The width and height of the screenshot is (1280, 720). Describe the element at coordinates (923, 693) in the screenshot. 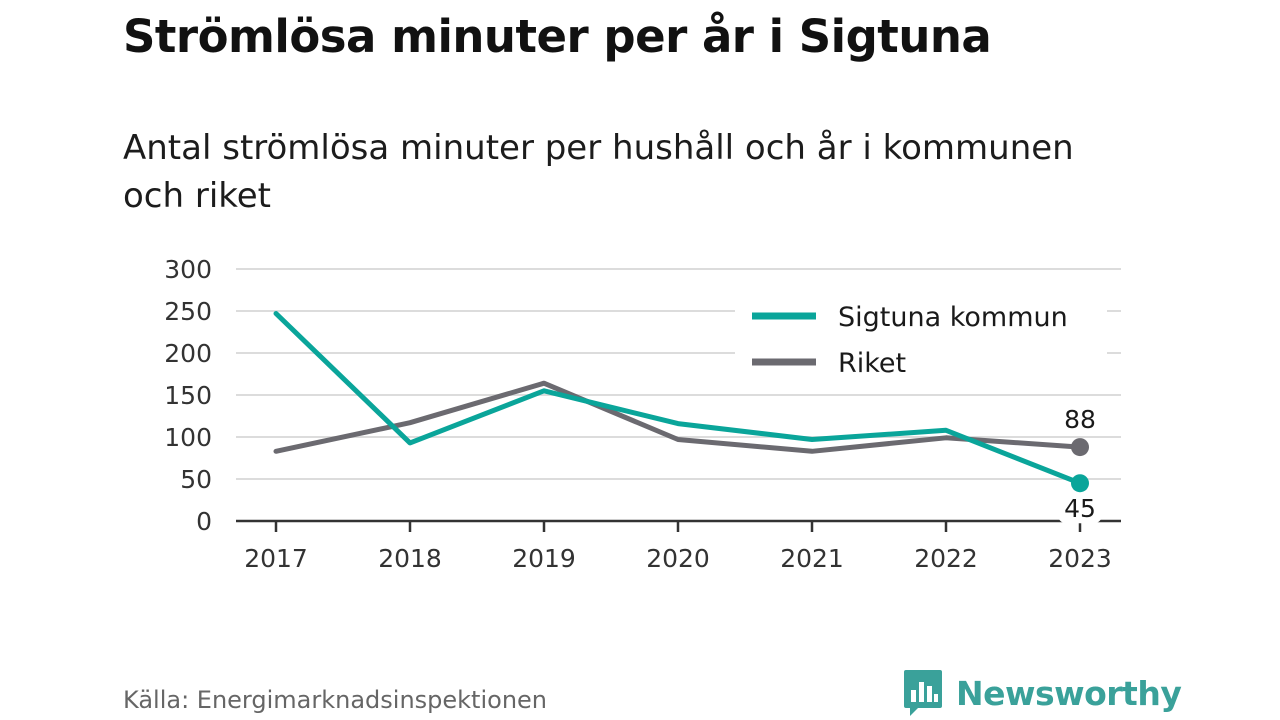

I see `bar-chart-speech-bubble-icon` at that location.